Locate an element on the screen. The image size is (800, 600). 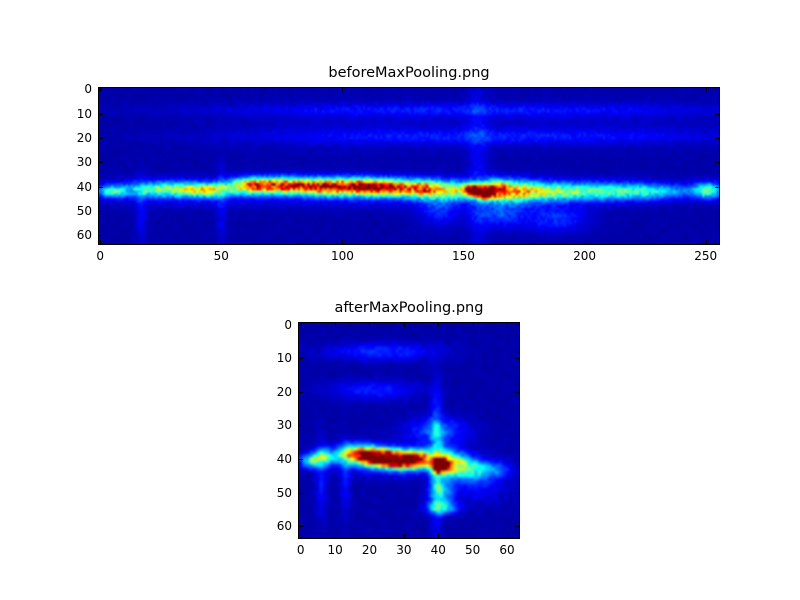
x-tick-label: 200 is located at coordinates (585, 256).